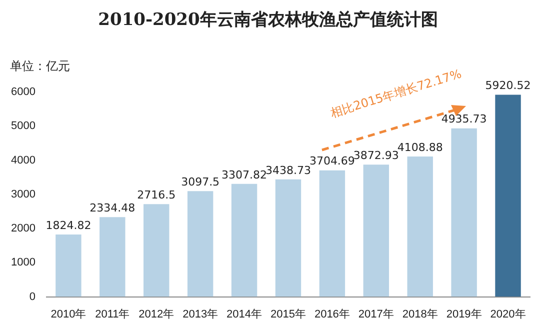 This screenshot has height=336, width=536. What do you see at coordinates (156, 195) in the screenshot?
I see `data-label: 2716.5` at bounding box center [156, 195].